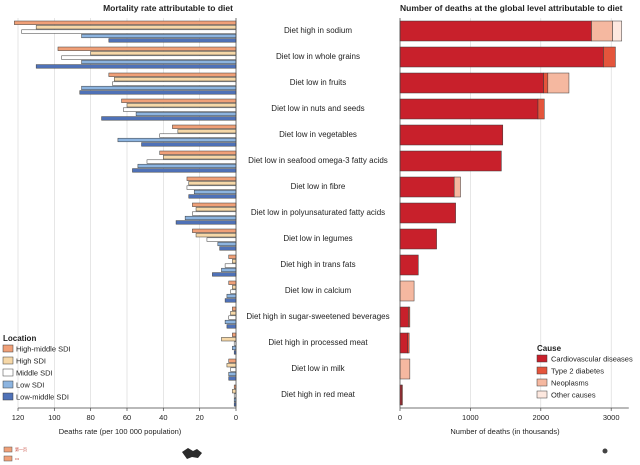 This screenshot has height=465, width=640. I want to click on category-label: Diet low in legumes, so click(317, 238).